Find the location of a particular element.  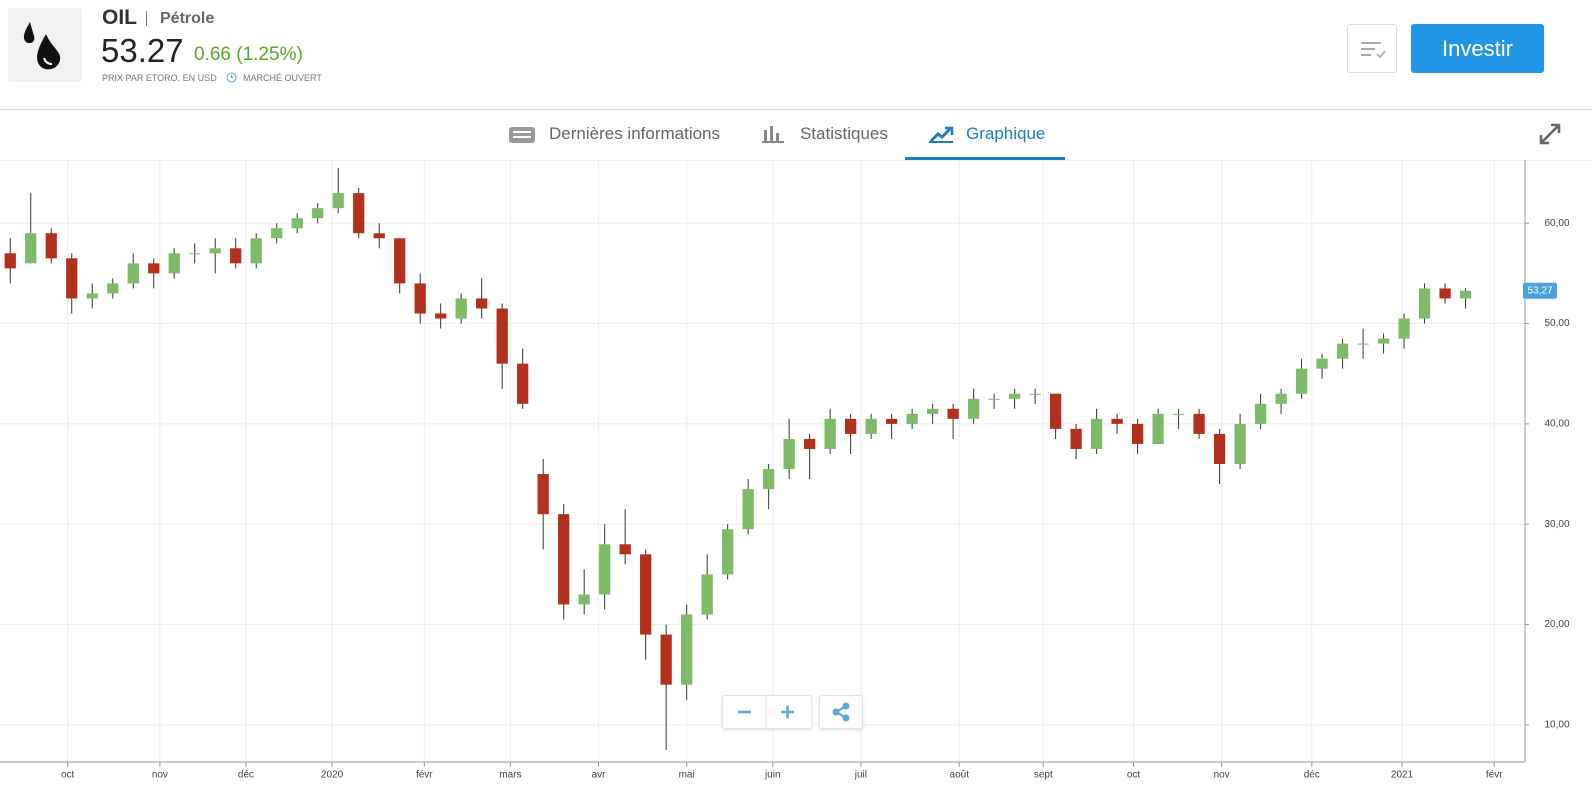

current-price-marker is located at coordinates (1540, 290).